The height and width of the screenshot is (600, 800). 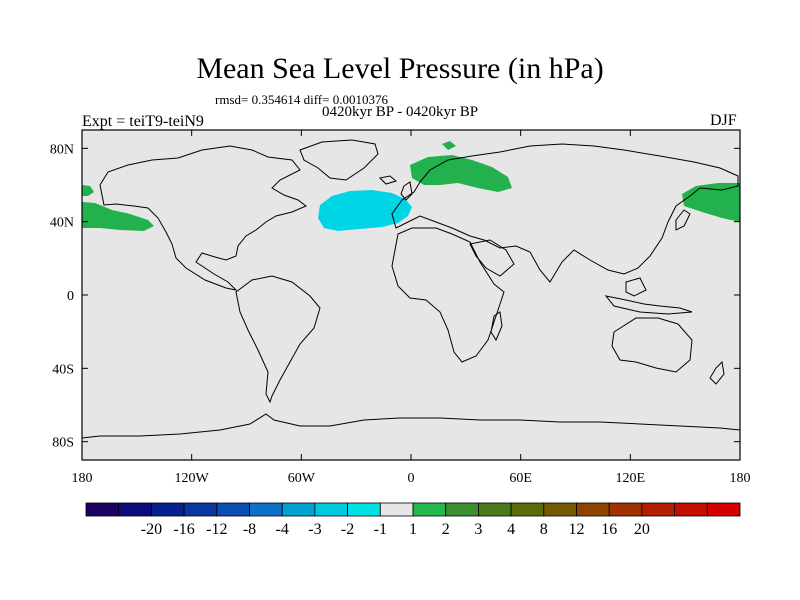 I want to click on lat-tick-label: 80S, so click(x=63, y=443).